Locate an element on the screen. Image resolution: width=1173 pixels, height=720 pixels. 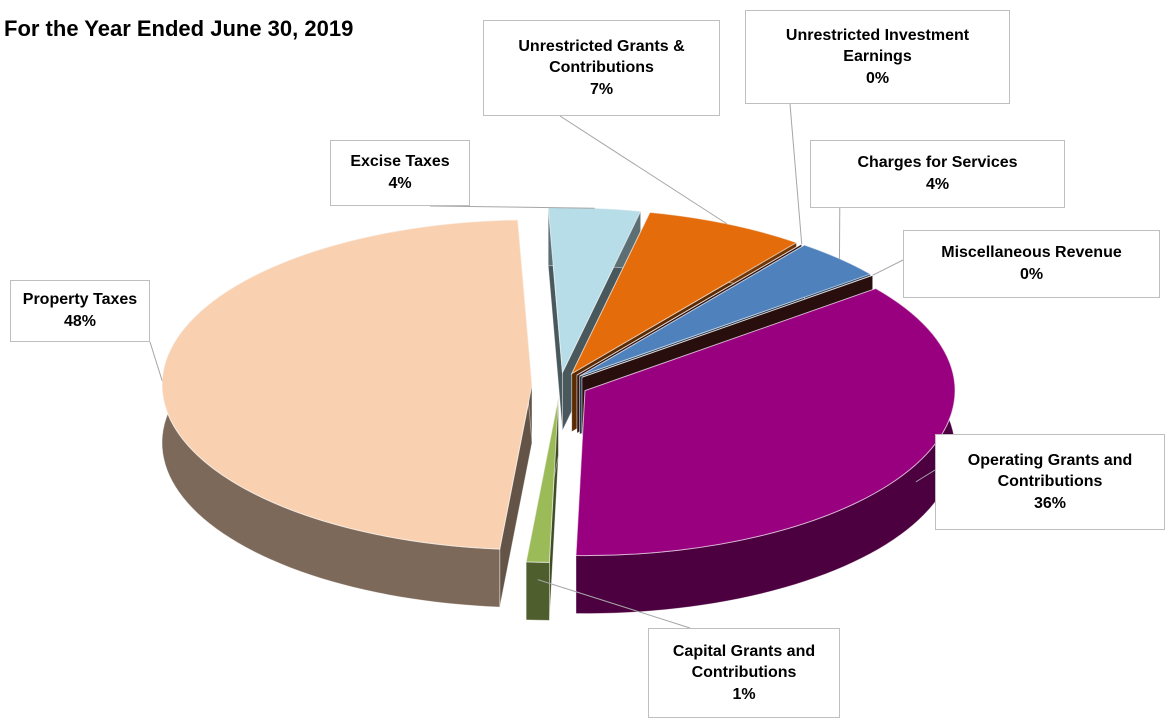
label-name: Capital Grants and Contributions is located at coordinates (744, 662).